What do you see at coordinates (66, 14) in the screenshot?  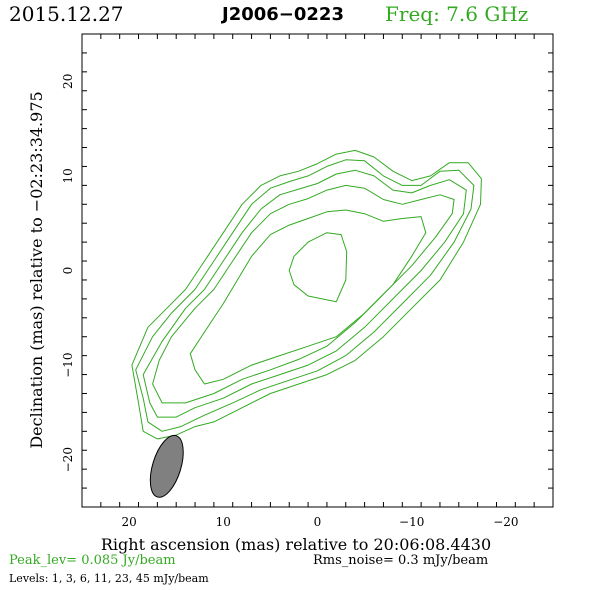 I see `observation-date: 2015.12.27` at bounding box center [66, 14].